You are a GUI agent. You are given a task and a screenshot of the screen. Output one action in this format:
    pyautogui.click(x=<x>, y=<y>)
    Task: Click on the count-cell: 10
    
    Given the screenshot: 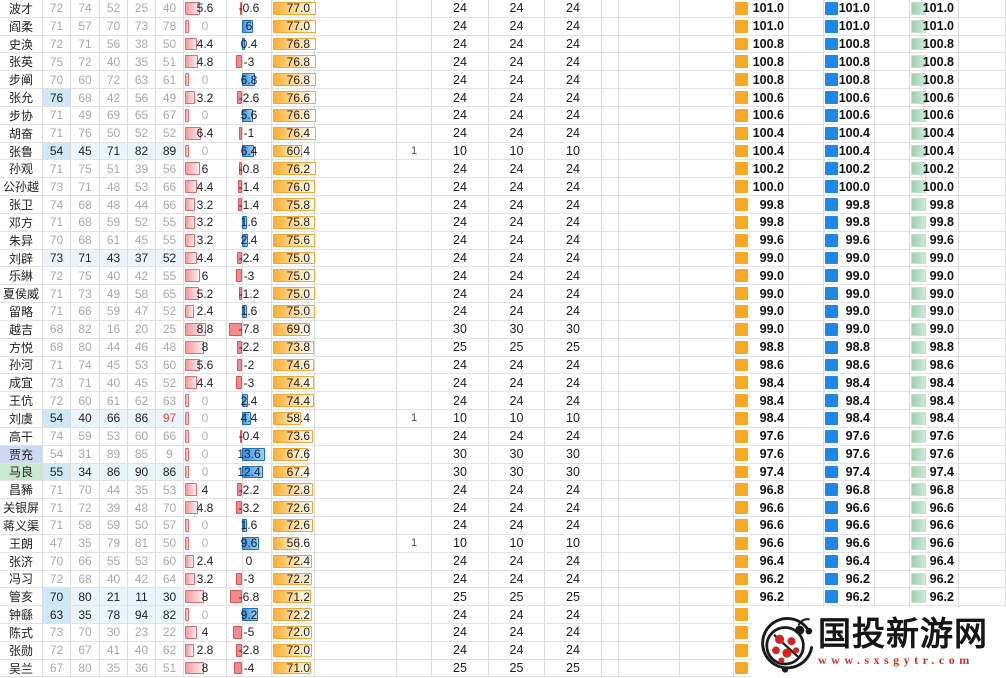 What is the action you would take?
    pyautogui.click(x=517, y=151)
    